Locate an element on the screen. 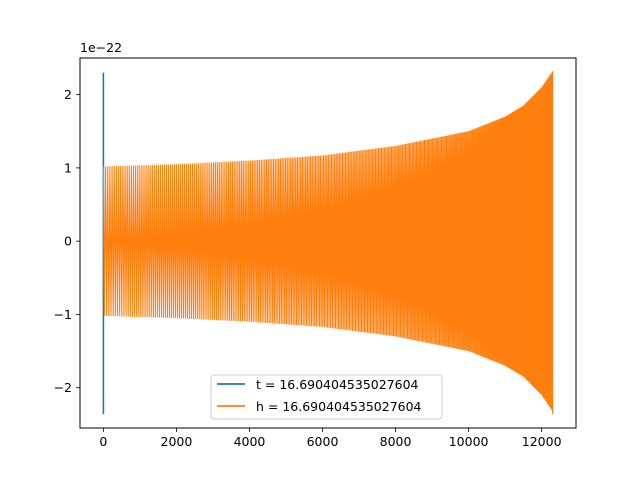 This screenshot has width=640, height=480. x-tick-label: 12000 is located at coordinates (542, 441).